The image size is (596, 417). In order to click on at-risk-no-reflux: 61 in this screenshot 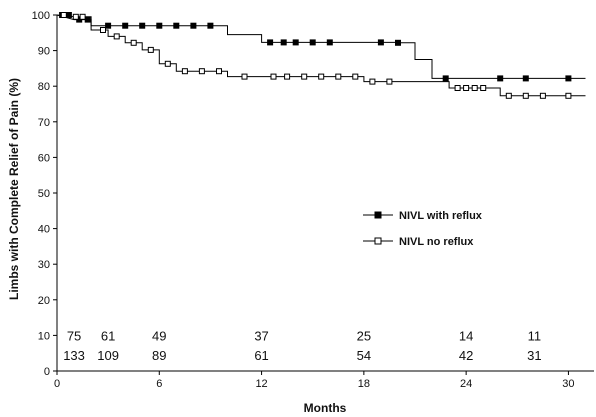, I will do `click(261, 355)`.